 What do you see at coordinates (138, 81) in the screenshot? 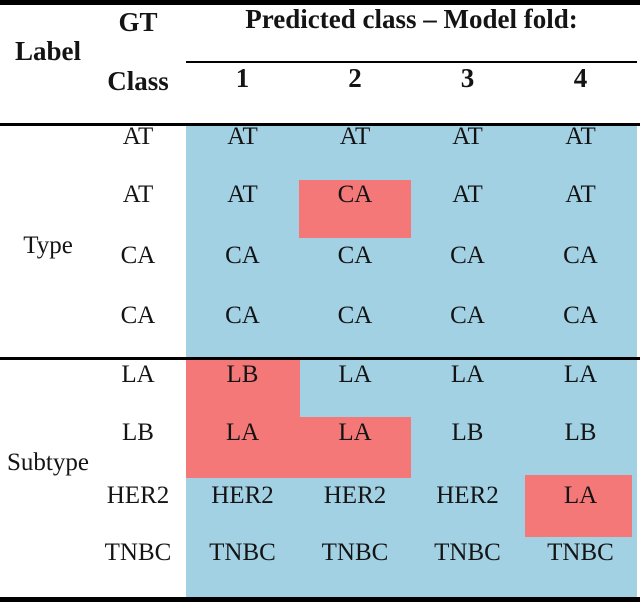
I see `header-class: Class` at bounding box center [138, 81].